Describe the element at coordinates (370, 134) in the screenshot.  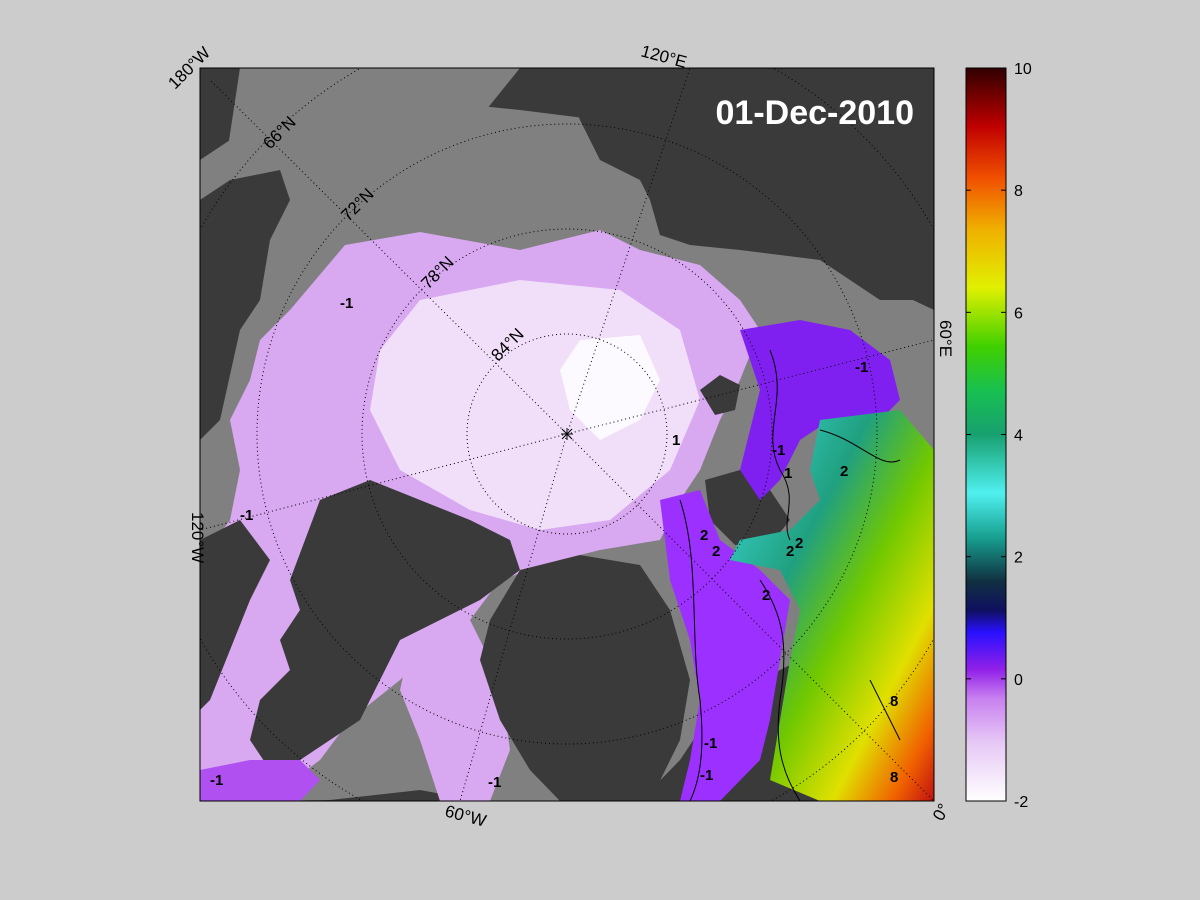
I see `shelf-north` at that location.